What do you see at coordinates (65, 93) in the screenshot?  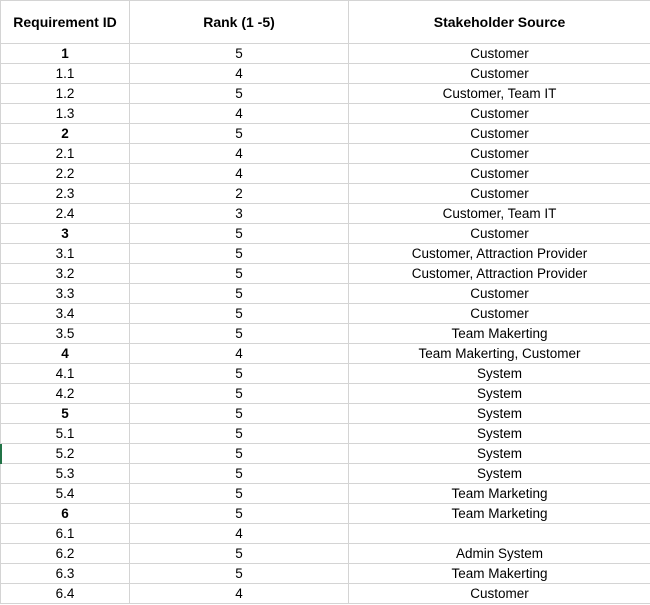 I see `cell-requirement-id: 1.2` at bounding box center [65, 93].